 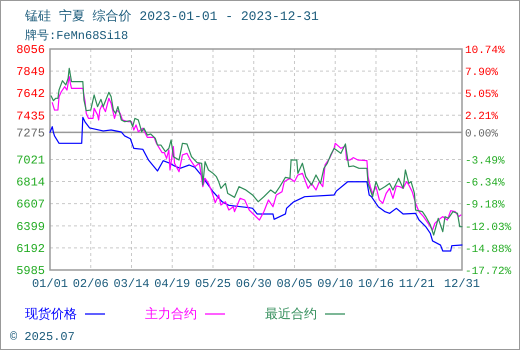 What do you see at coordinates (30, 205) in the screenshot?
I see `y-tick-label: 6607` at bounding box center [30, 205].